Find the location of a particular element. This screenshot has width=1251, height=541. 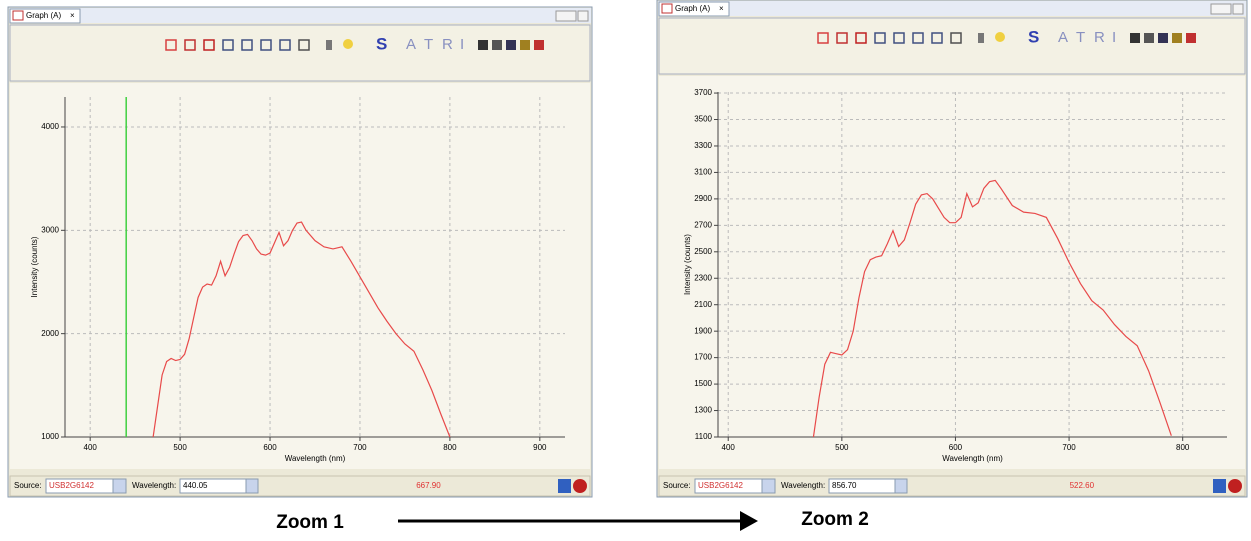

readout: 522.60 is located at coordinates (1082, 485).